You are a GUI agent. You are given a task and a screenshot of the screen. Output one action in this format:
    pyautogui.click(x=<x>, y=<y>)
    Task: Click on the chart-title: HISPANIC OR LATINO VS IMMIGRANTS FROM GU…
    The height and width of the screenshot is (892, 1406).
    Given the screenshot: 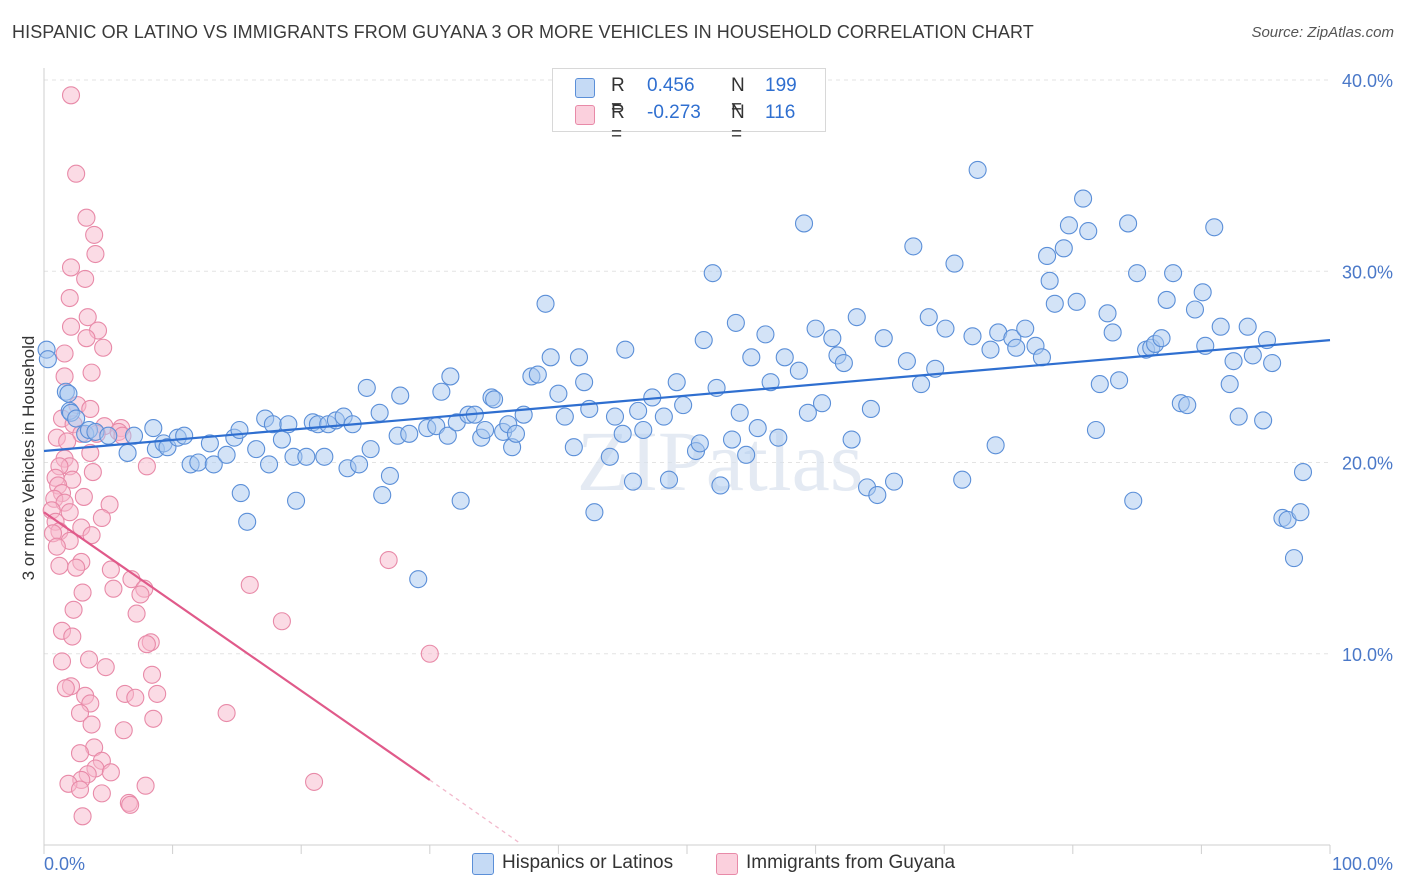 What is the action you would take?
    pyautogui.click(x=523, y=32)
    